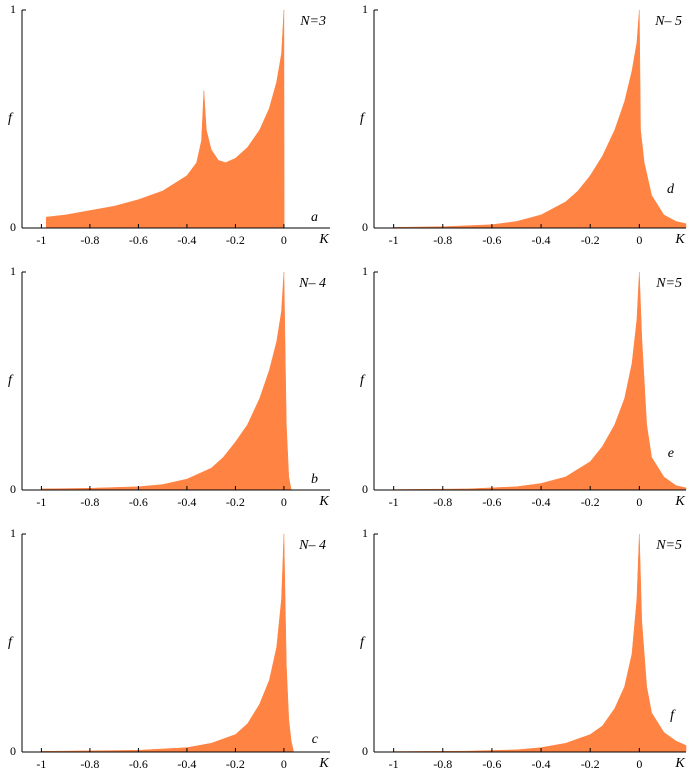  I want to click on panel-label: b, so click(314, 479).